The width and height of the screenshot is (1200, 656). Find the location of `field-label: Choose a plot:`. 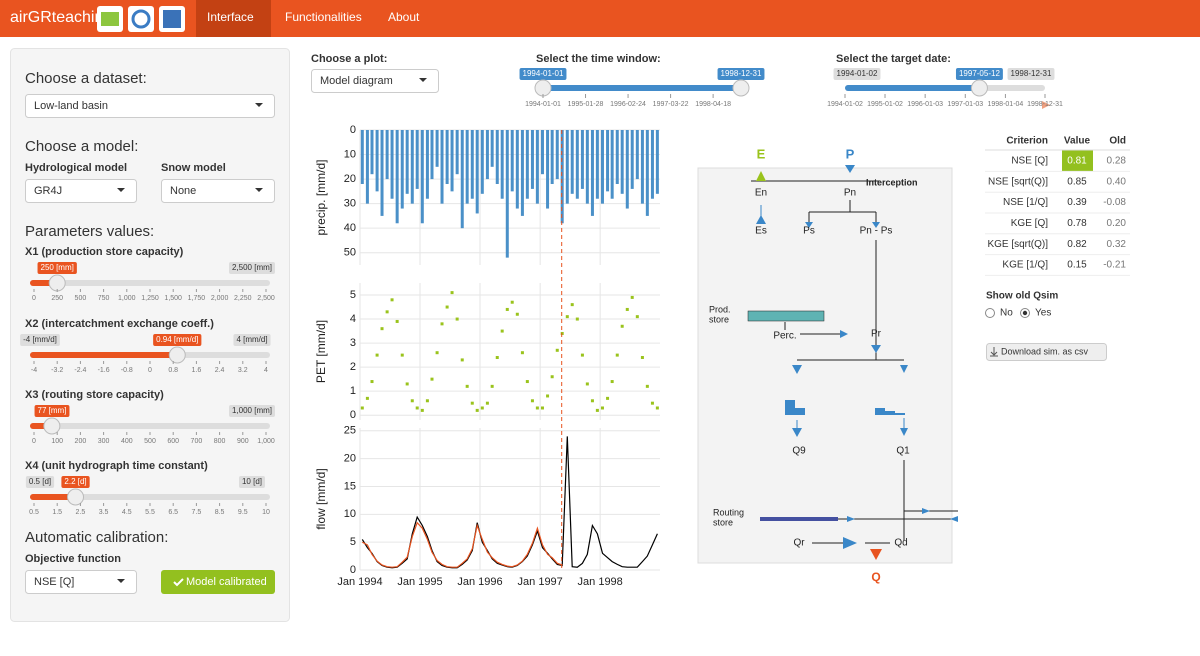

field-label: Choose a plot: is located at coordinates (349, 59).